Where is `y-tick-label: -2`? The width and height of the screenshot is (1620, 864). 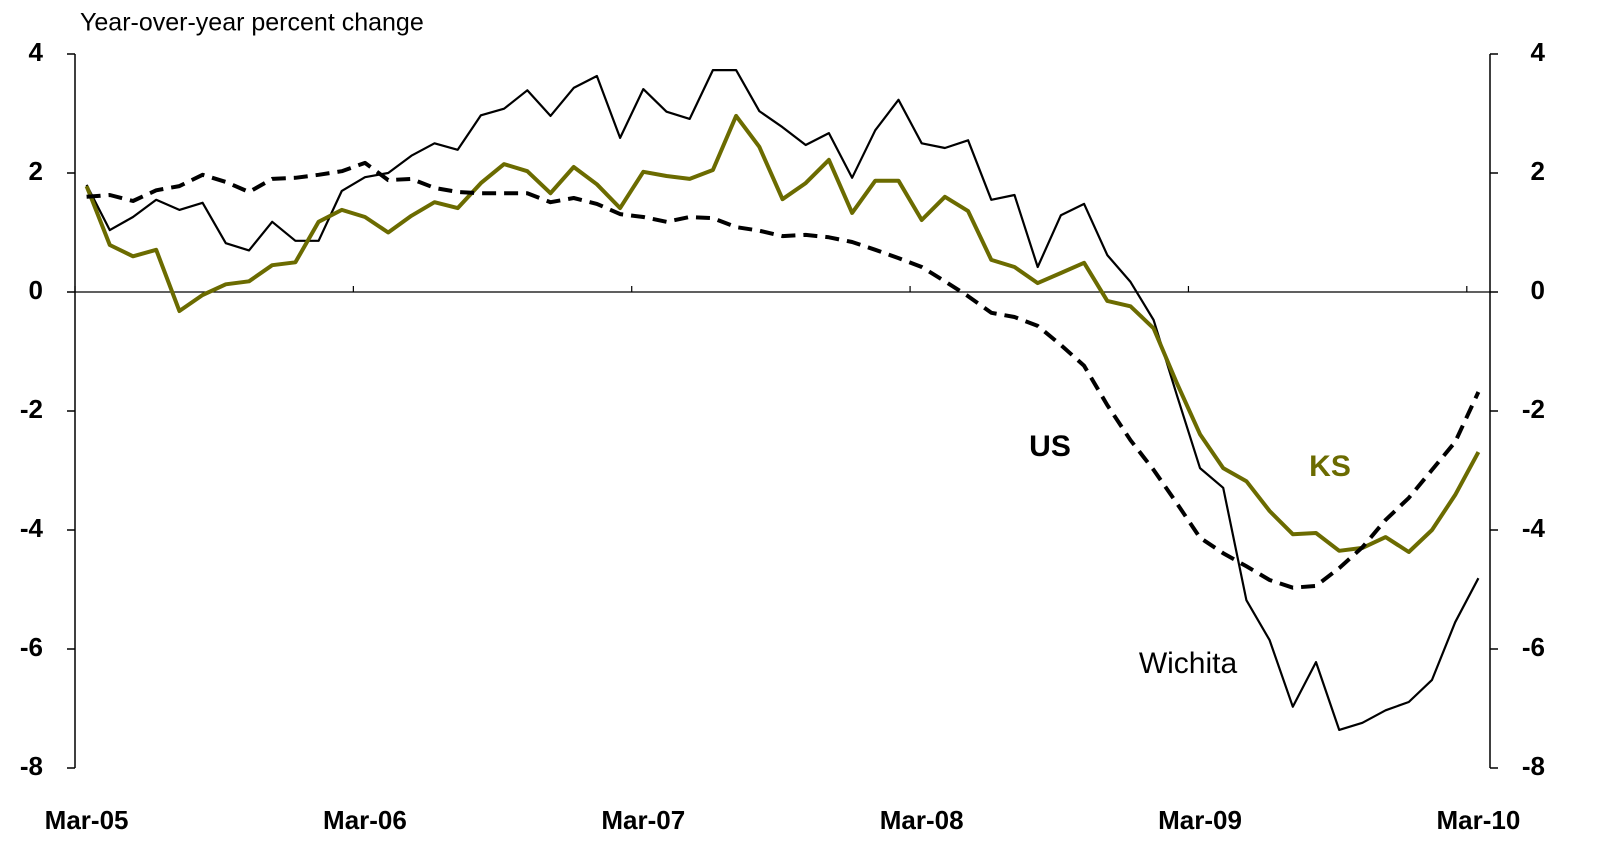
y-tick-label: -2 is located at coordinates (31, 409).